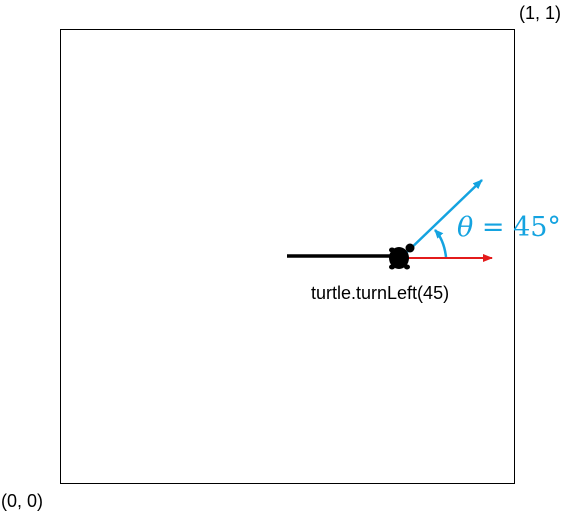 Image resolution: width=568 pixels, height=514 pixels. What do you see at coordinates (465, 227) in the screenshot?
I see `angle-symbol: θ` at bounding box center [465, 227].